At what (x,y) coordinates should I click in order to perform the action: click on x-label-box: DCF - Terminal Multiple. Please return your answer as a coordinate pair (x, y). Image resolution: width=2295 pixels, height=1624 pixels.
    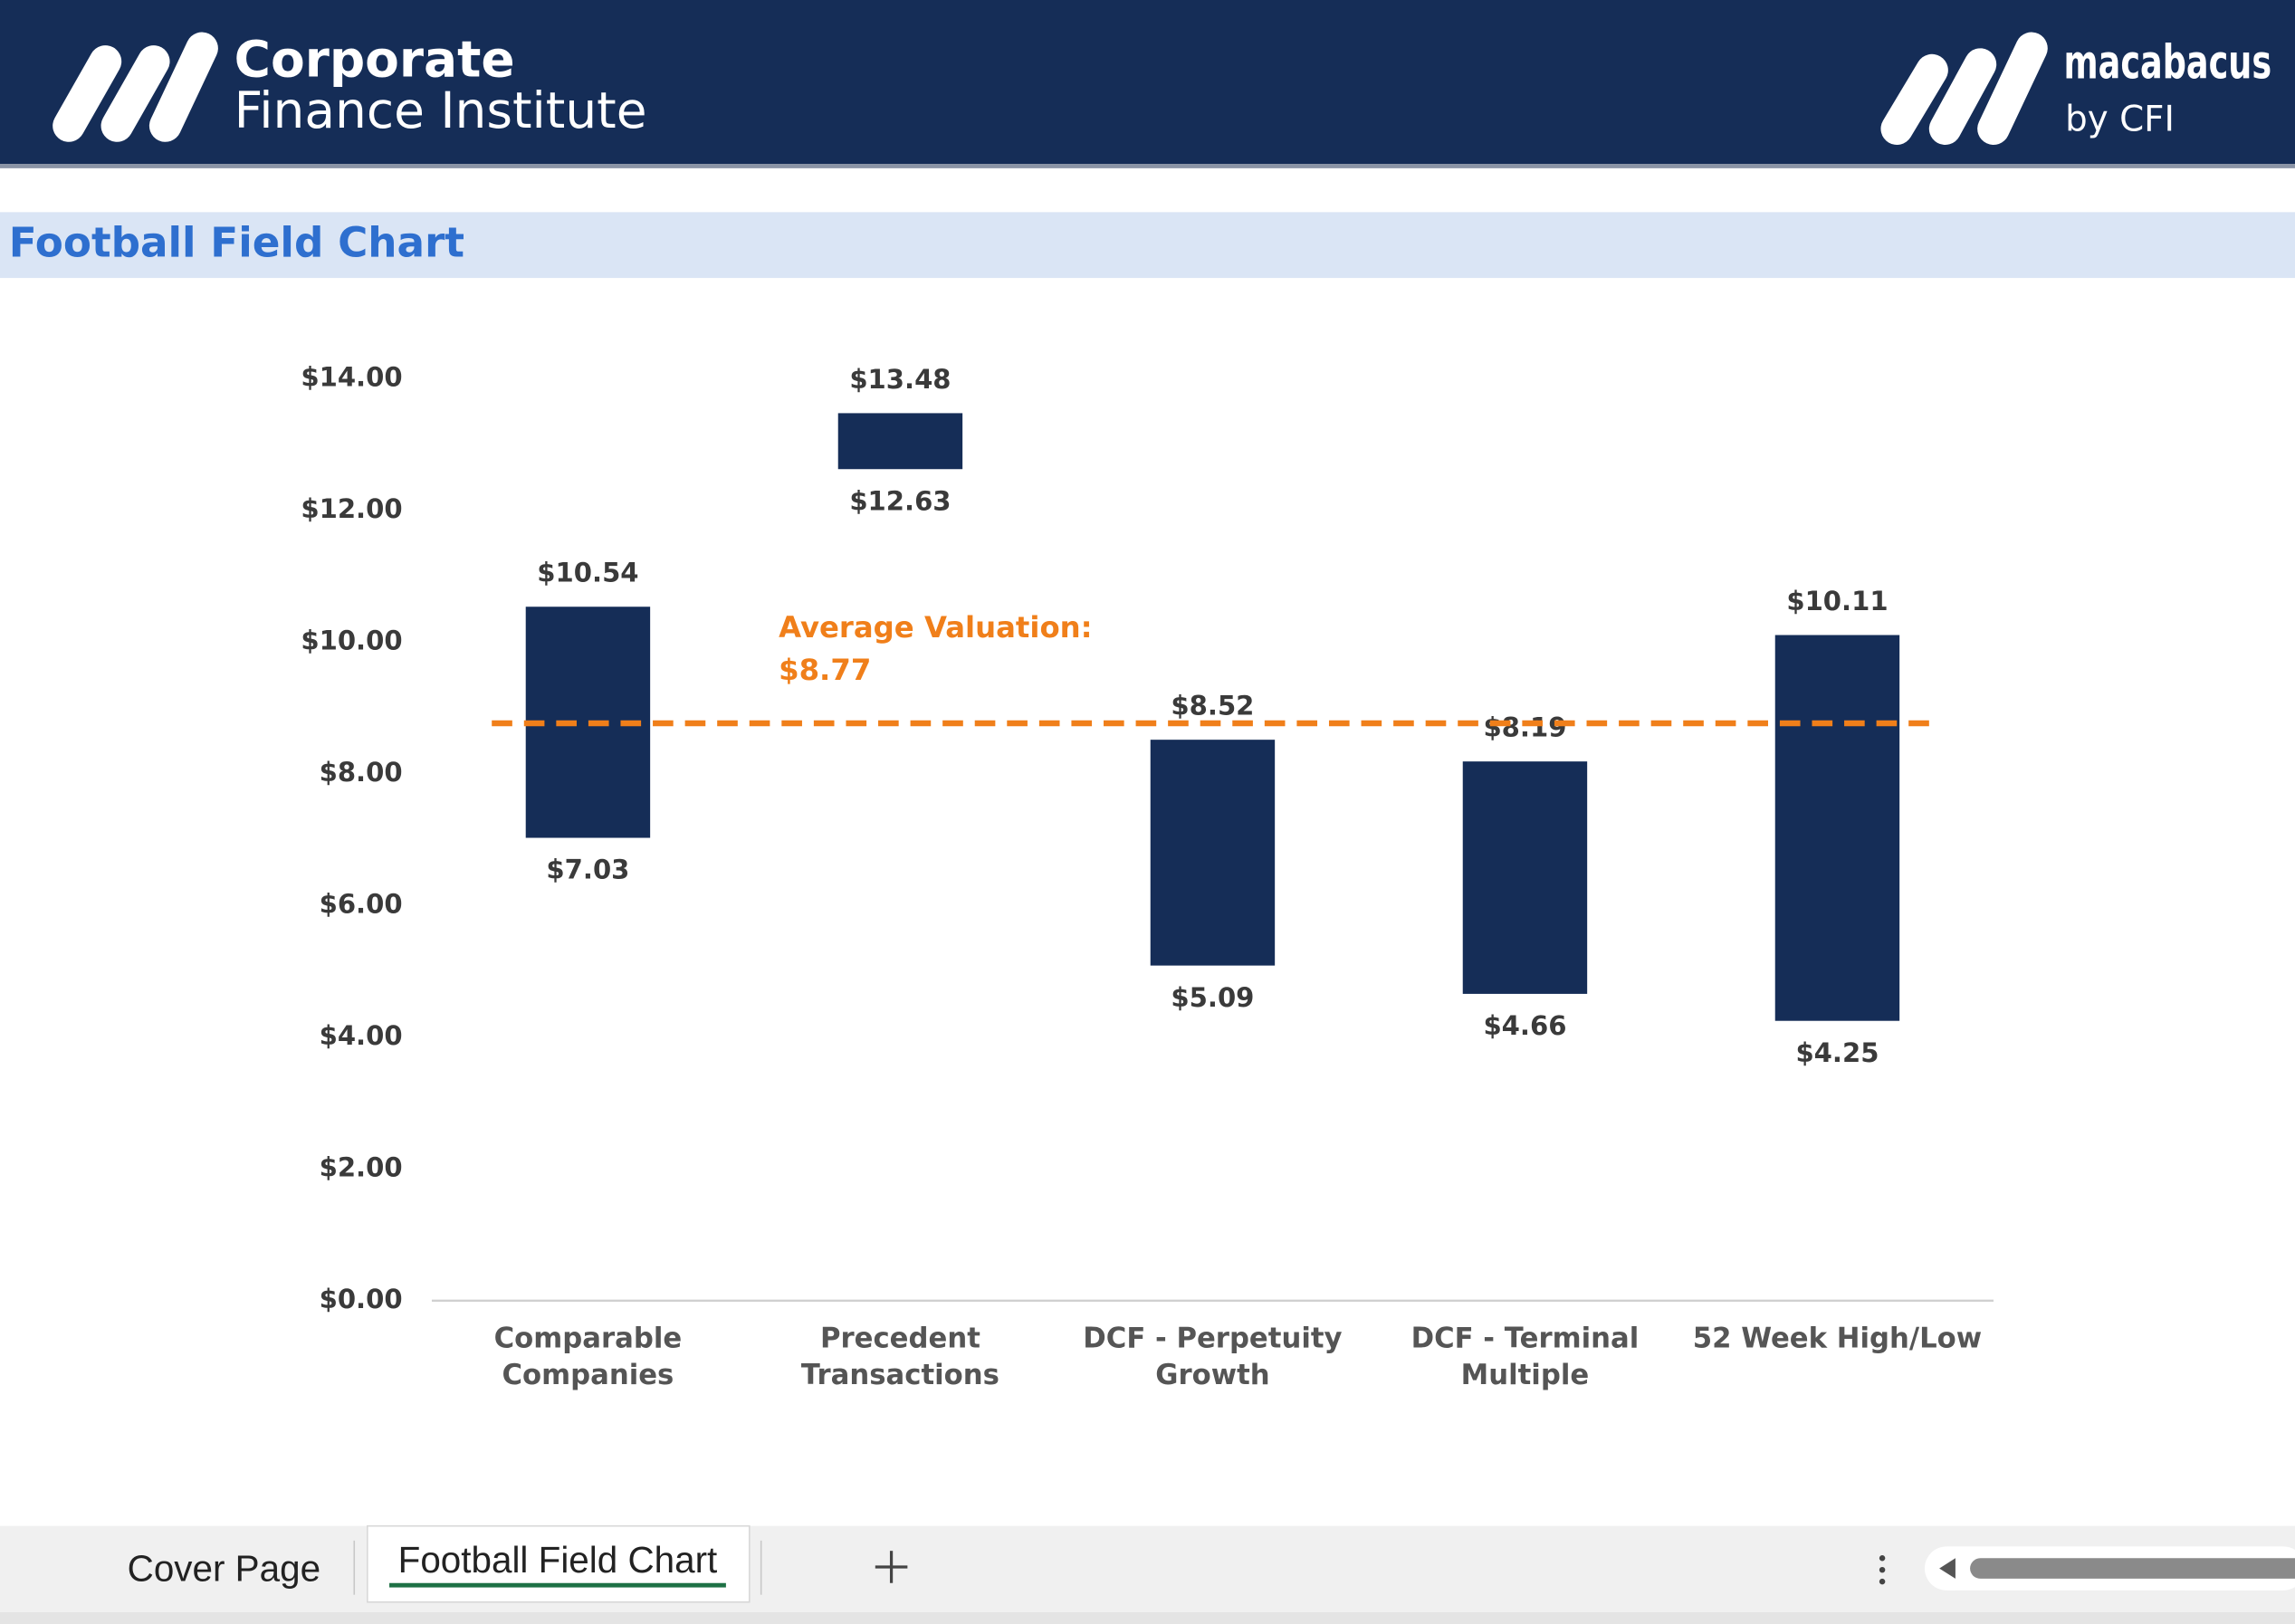
    Looking at the image, I should click on (1525, 1357).